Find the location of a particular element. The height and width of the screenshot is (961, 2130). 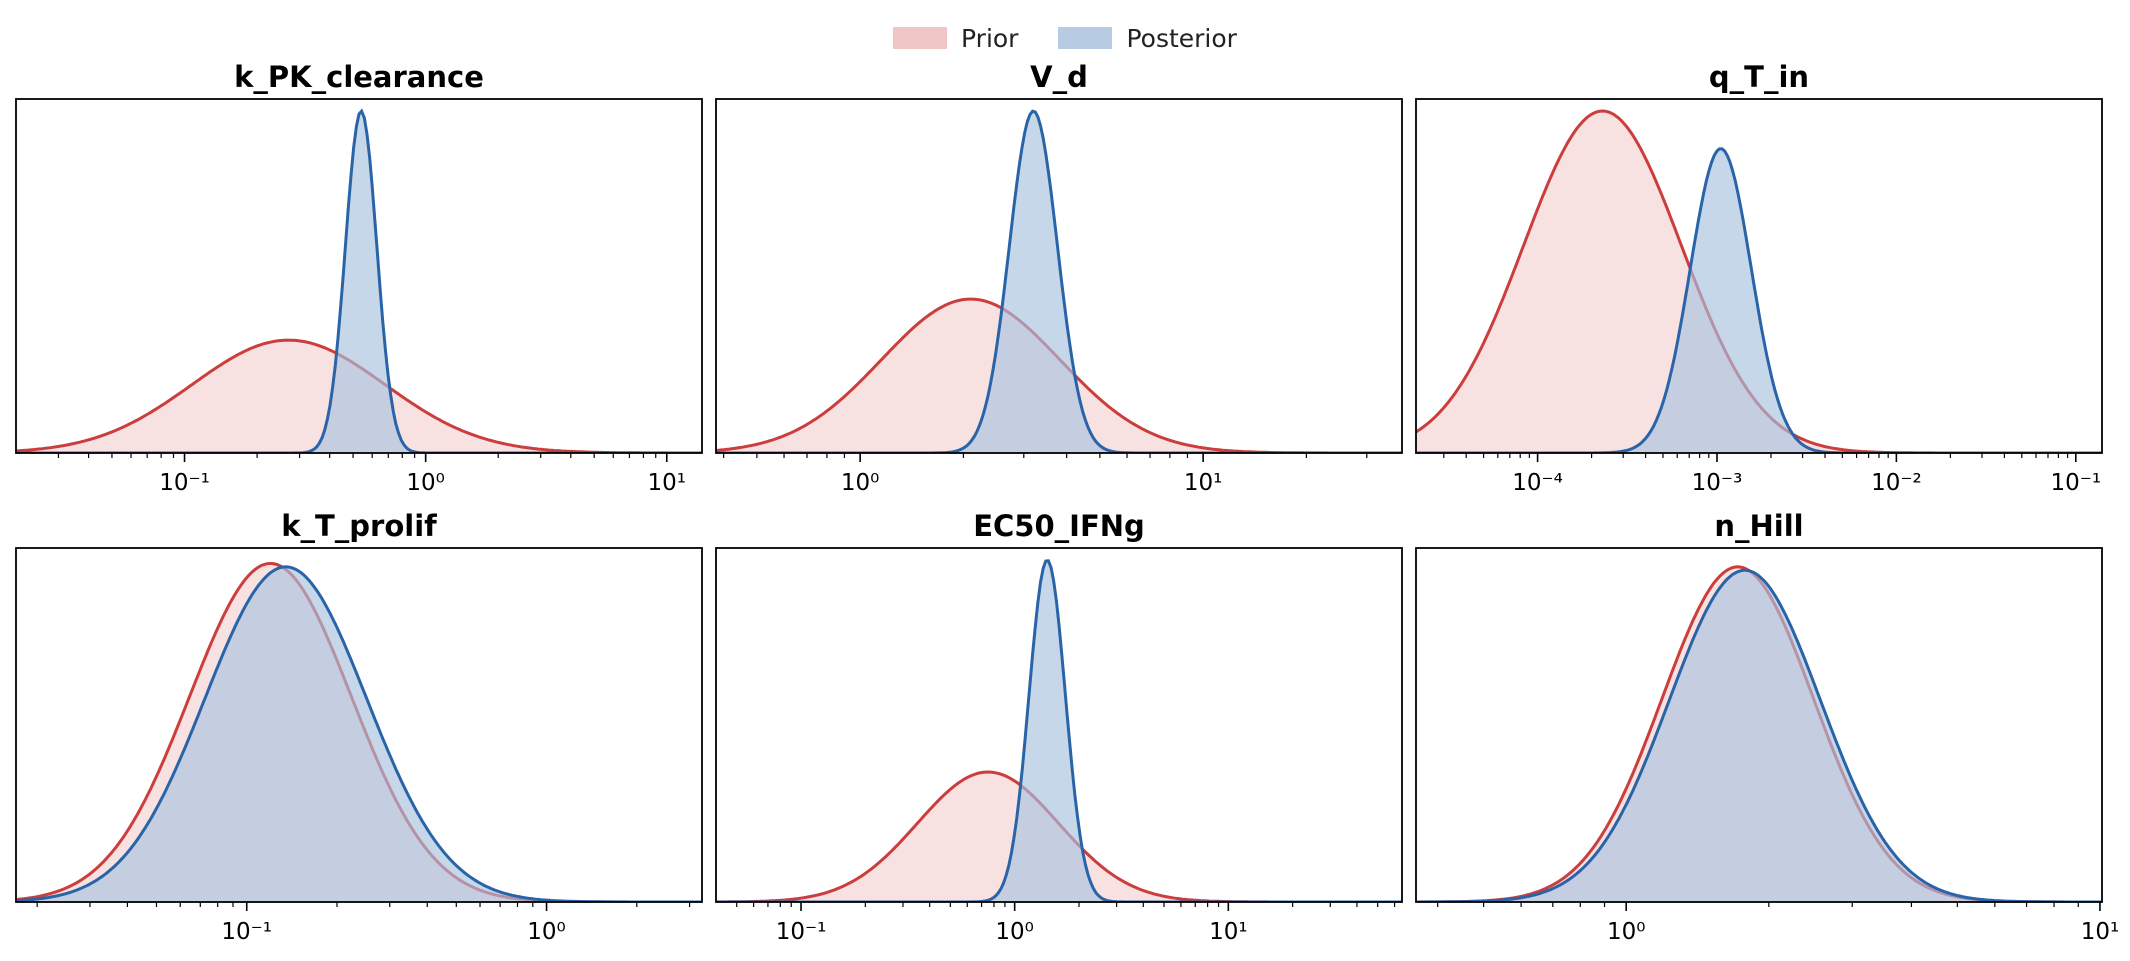

legend-label-posterior: Posterior is located at coordinates (1181, 38).